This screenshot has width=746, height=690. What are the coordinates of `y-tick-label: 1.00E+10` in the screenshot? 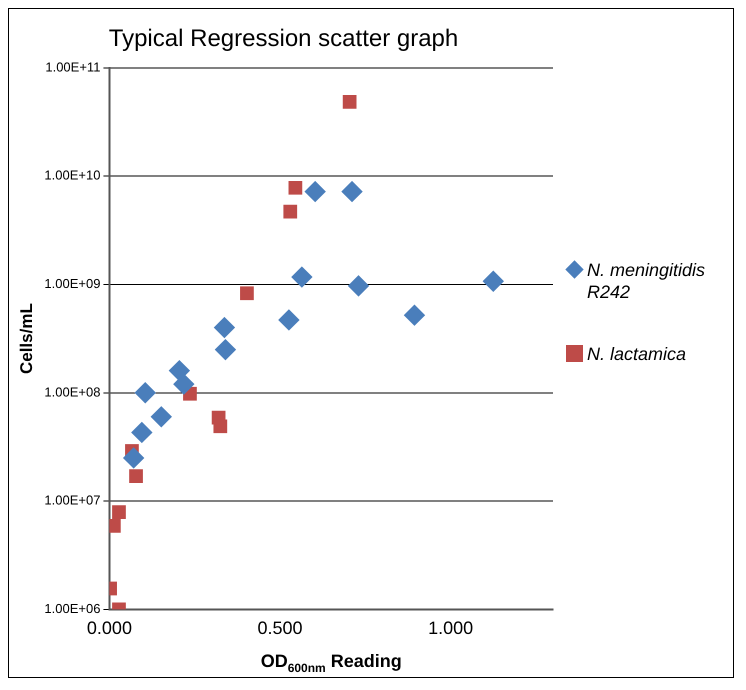 It's located at (72, 175).